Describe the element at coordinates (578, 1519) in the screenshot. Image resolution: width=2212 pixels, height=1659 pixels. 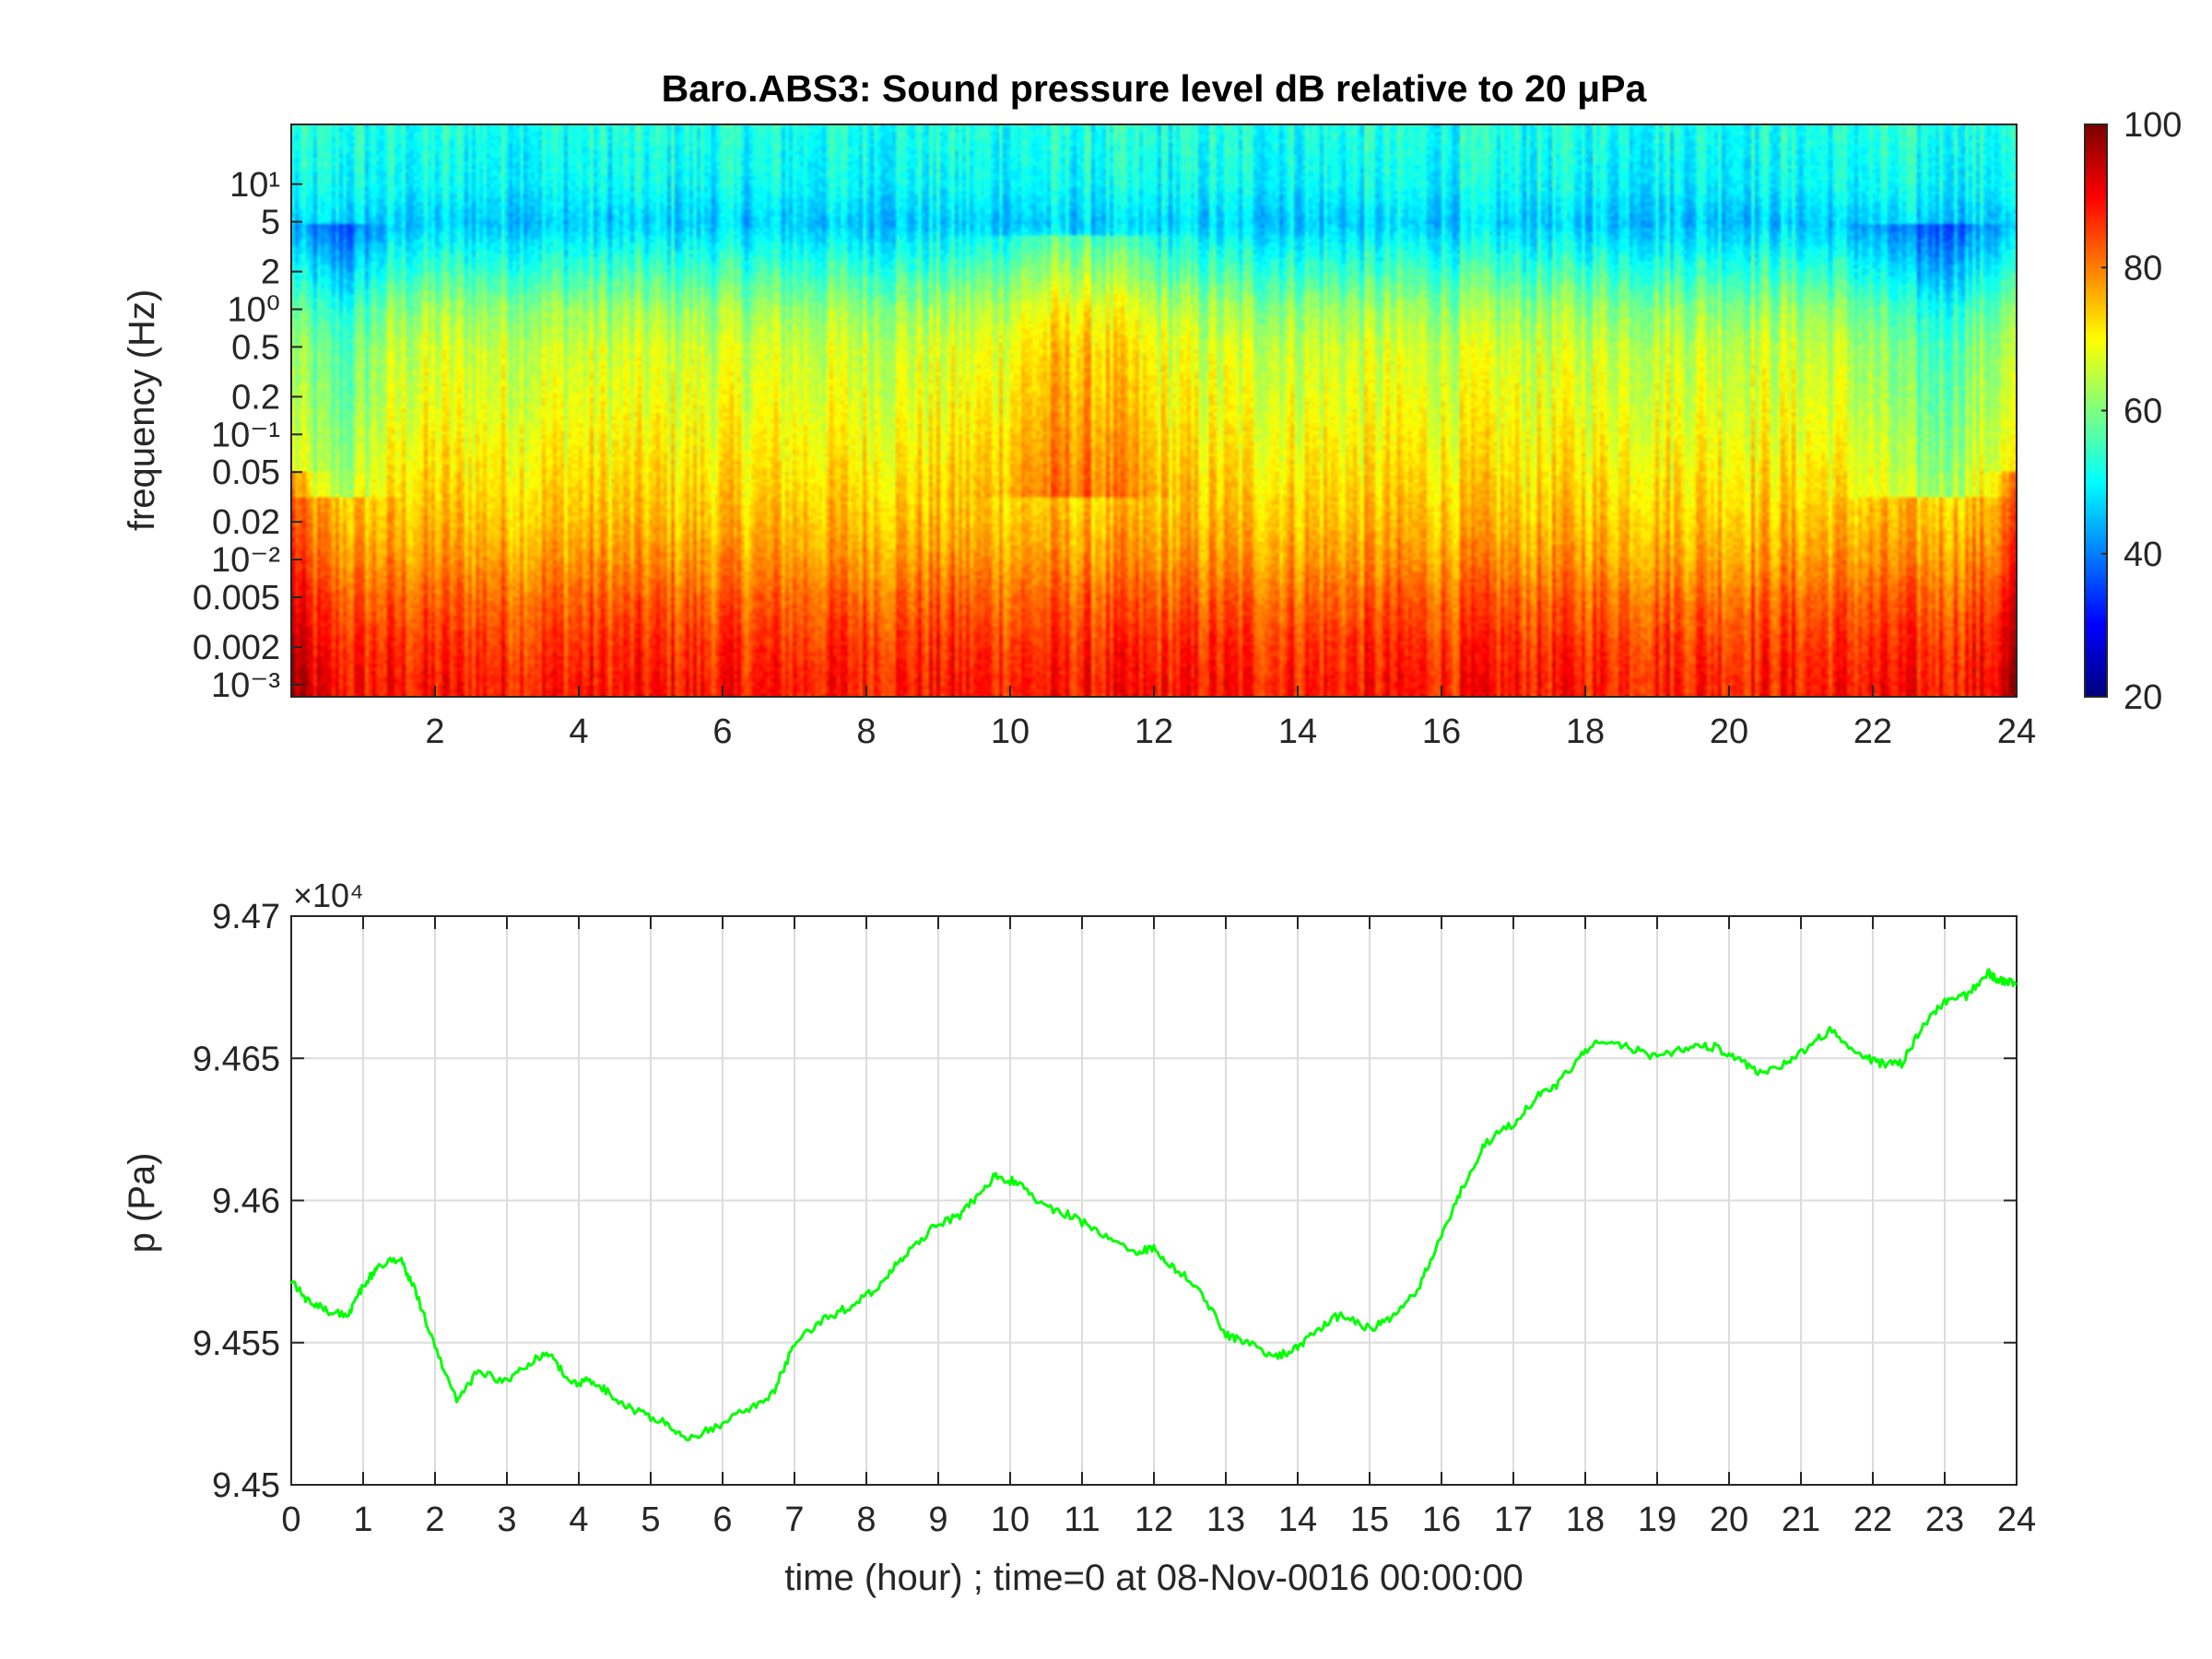
I see `line-x-tick-label: 4` at that location.